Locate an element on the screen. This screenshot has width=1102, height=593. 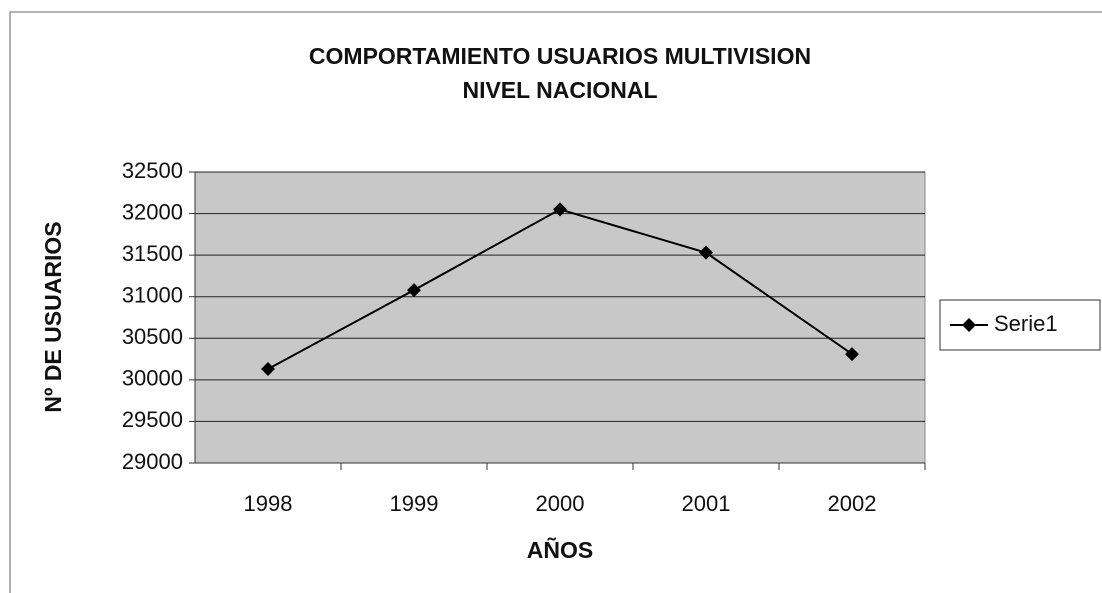
y-axis-label: Nº DE USUARIOS is located at coordinates (53, 316).